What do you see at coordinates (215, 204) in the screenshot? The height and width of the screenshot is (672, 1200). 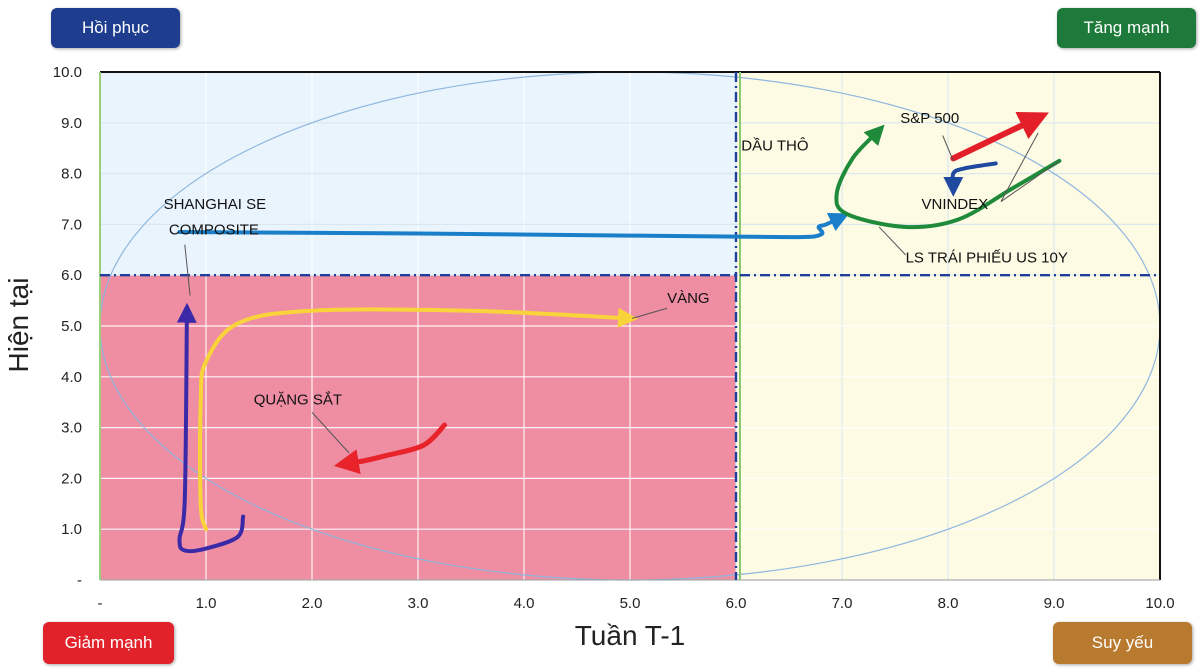 I see `annotation-label: SHANGHAI SE` at bounding box center [215, 204].